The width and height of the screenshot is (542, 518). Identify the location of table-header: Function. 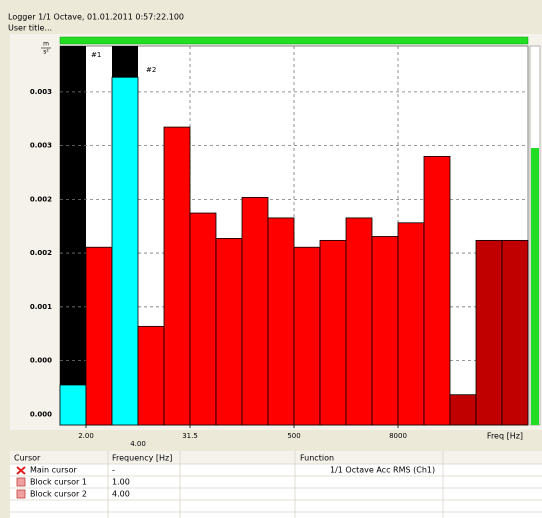
(317, 458).